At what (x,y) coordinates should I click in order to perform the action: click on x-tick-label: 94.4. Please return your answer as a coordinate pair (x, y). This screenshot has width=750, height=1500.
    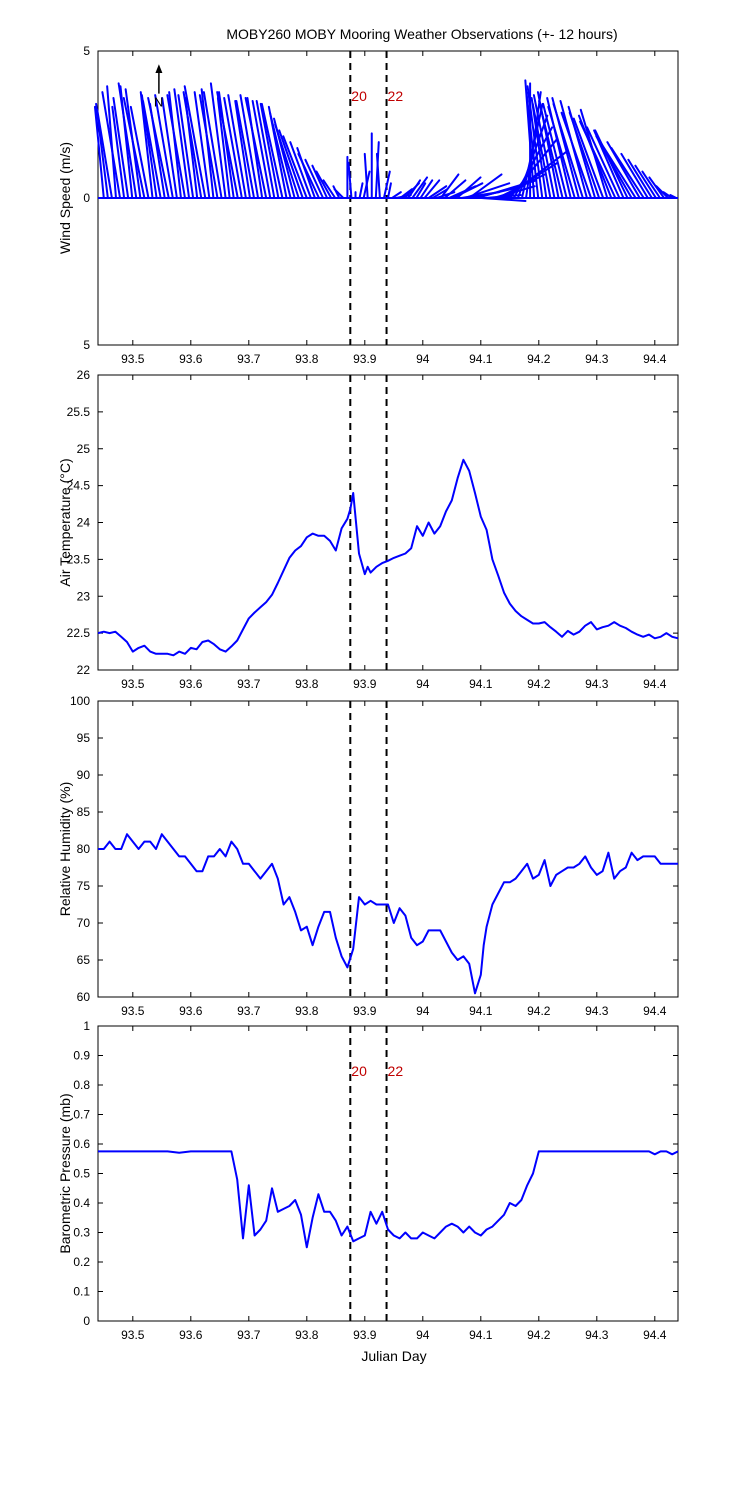
    Looking at the image, I should click on (655, 1011).